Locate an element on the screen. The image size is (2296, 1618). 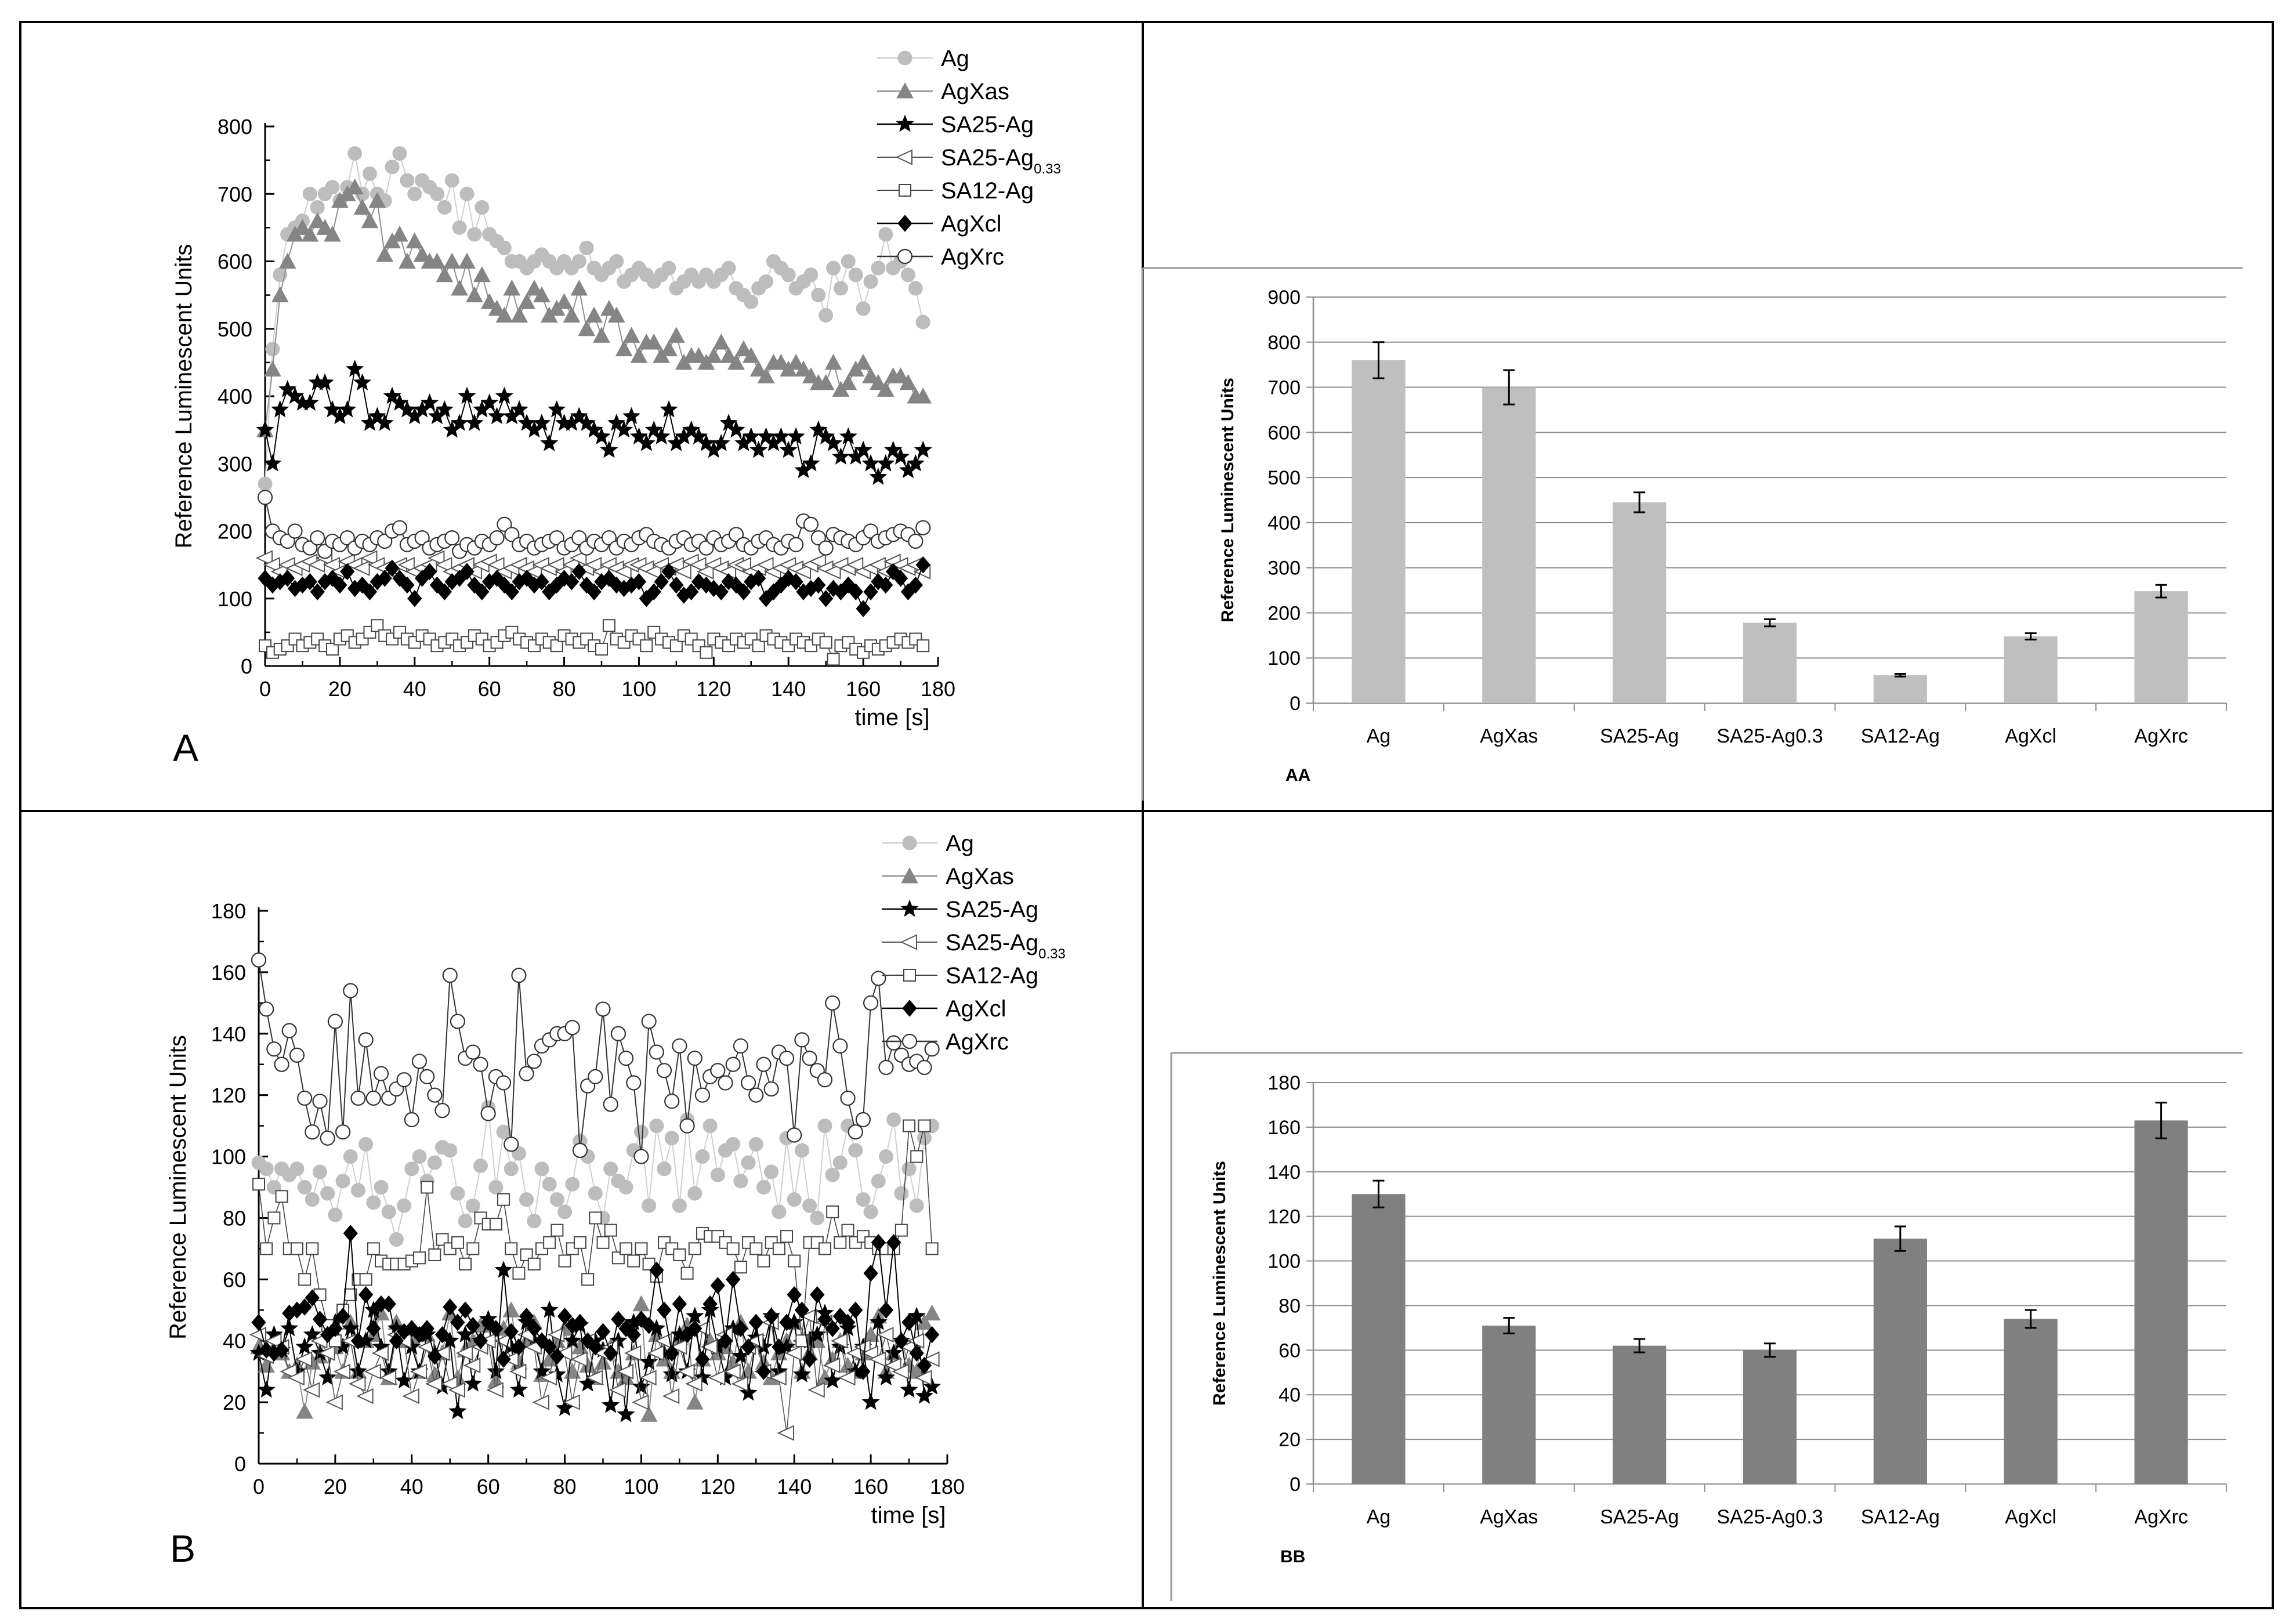
bar-ag is located at coordinates (1379, 1339).